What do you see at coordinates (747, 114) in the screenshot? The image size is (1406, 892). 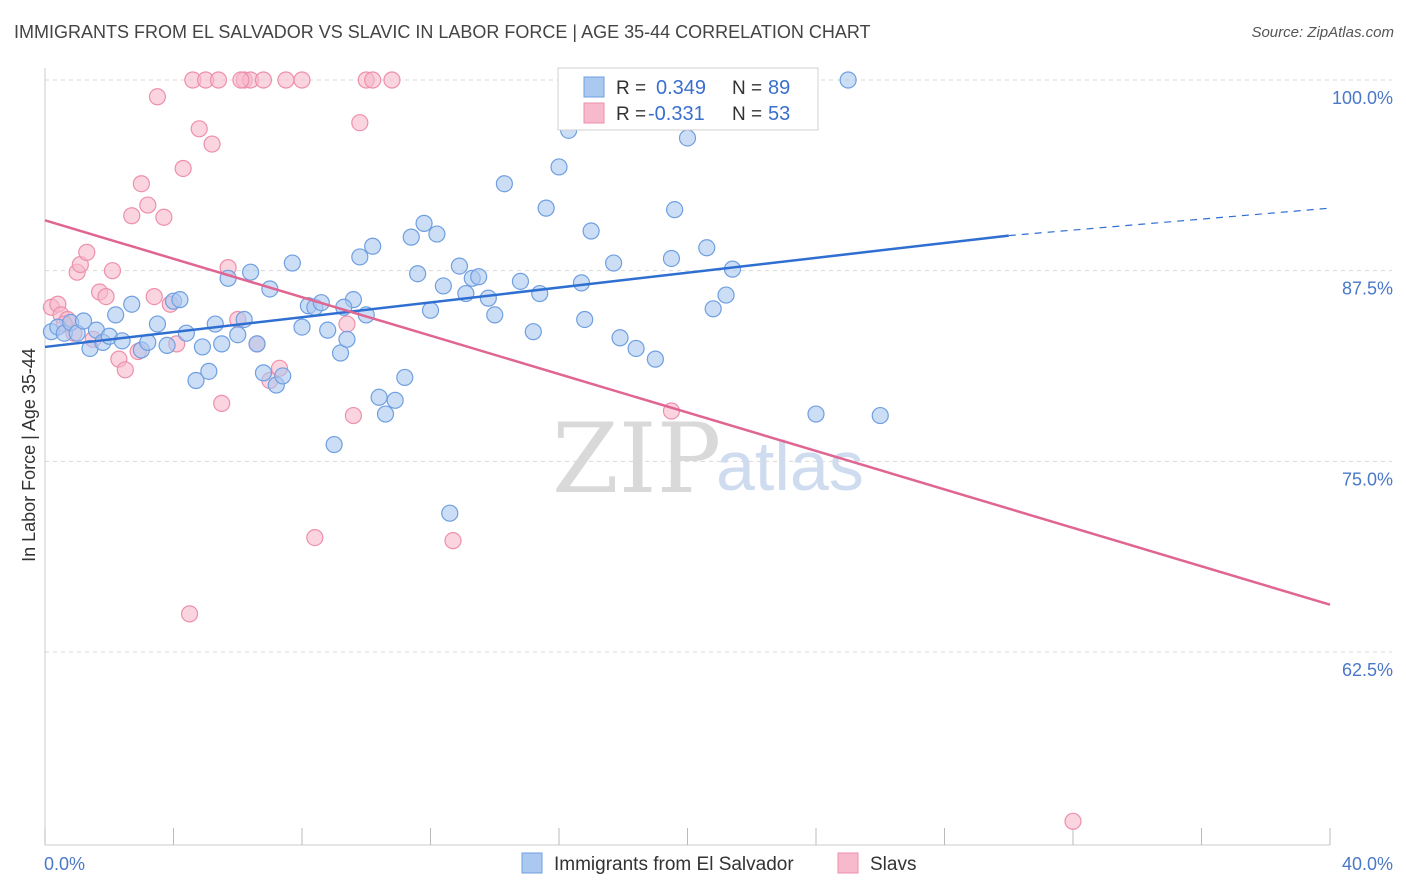 I see `legend-n-label-2: N =` at bounding box center [747, 114].